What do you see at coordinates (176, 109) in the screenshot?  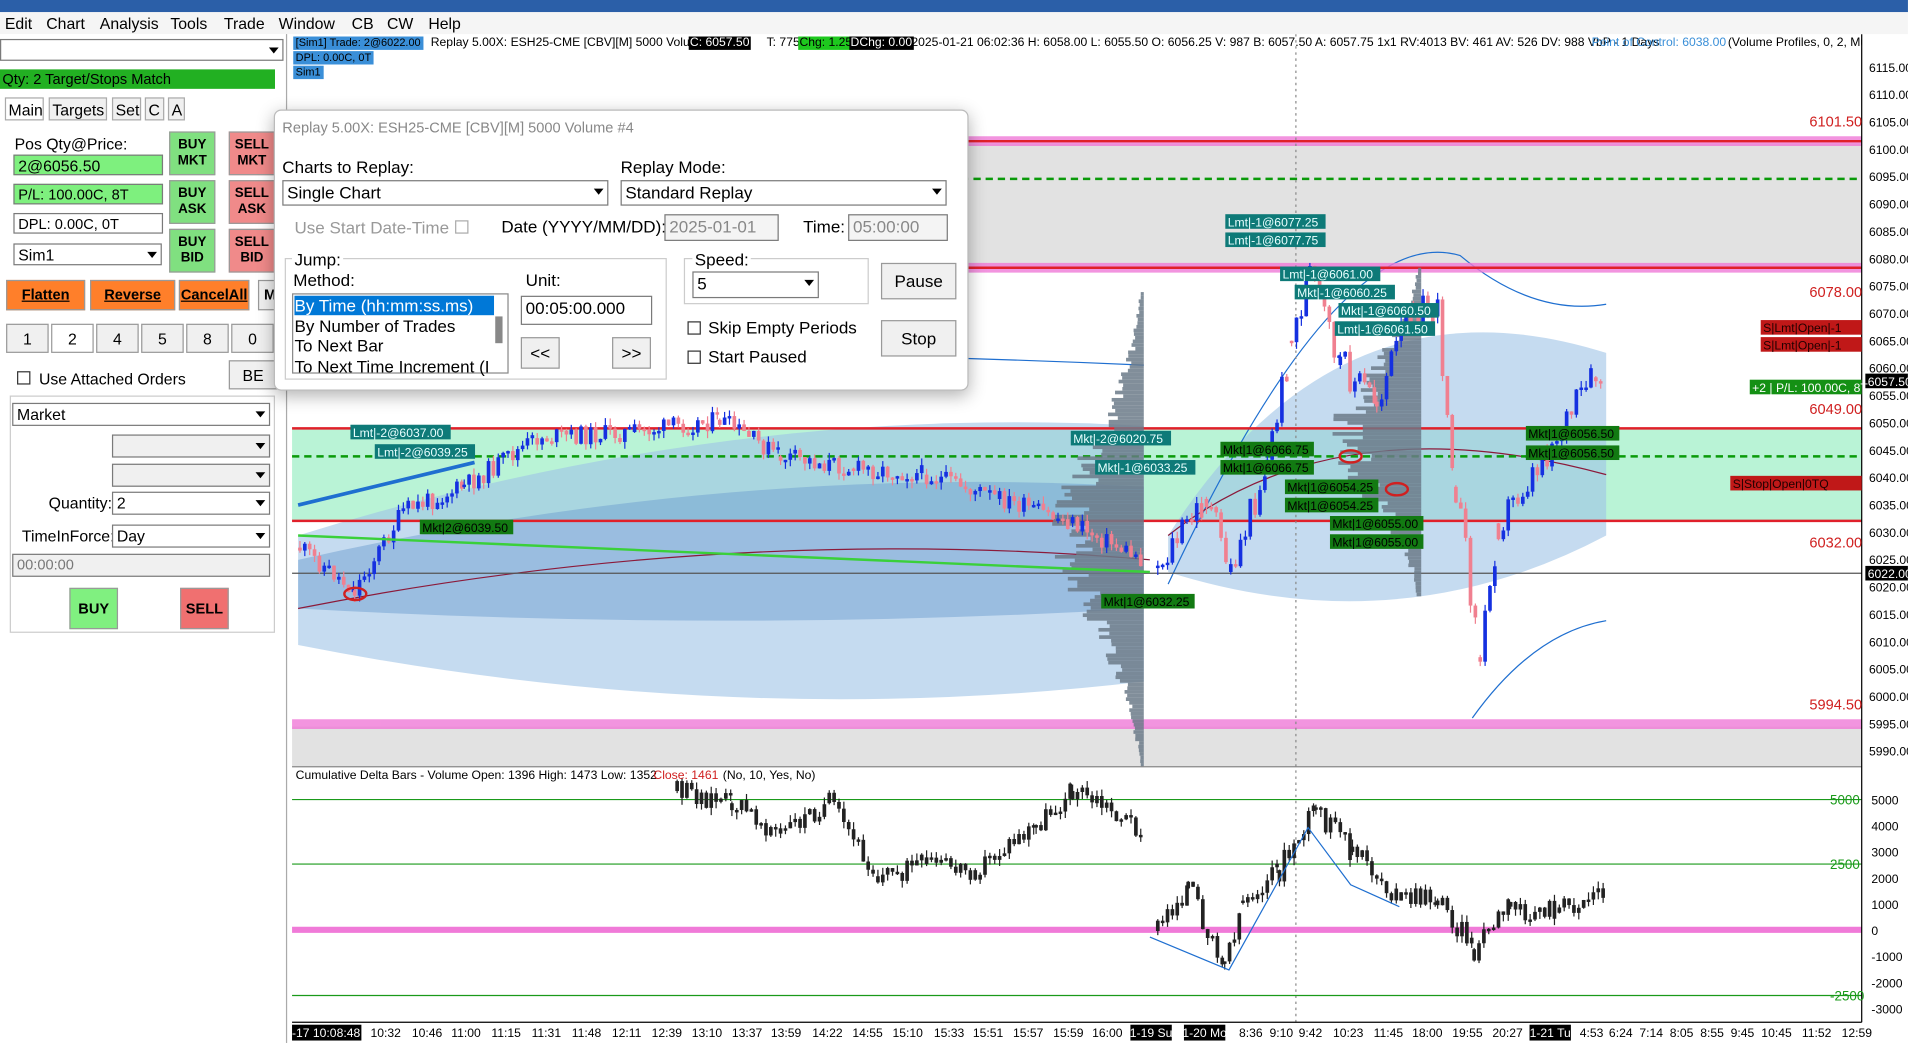 I see `tab: A` at bounding box center [176, 109].